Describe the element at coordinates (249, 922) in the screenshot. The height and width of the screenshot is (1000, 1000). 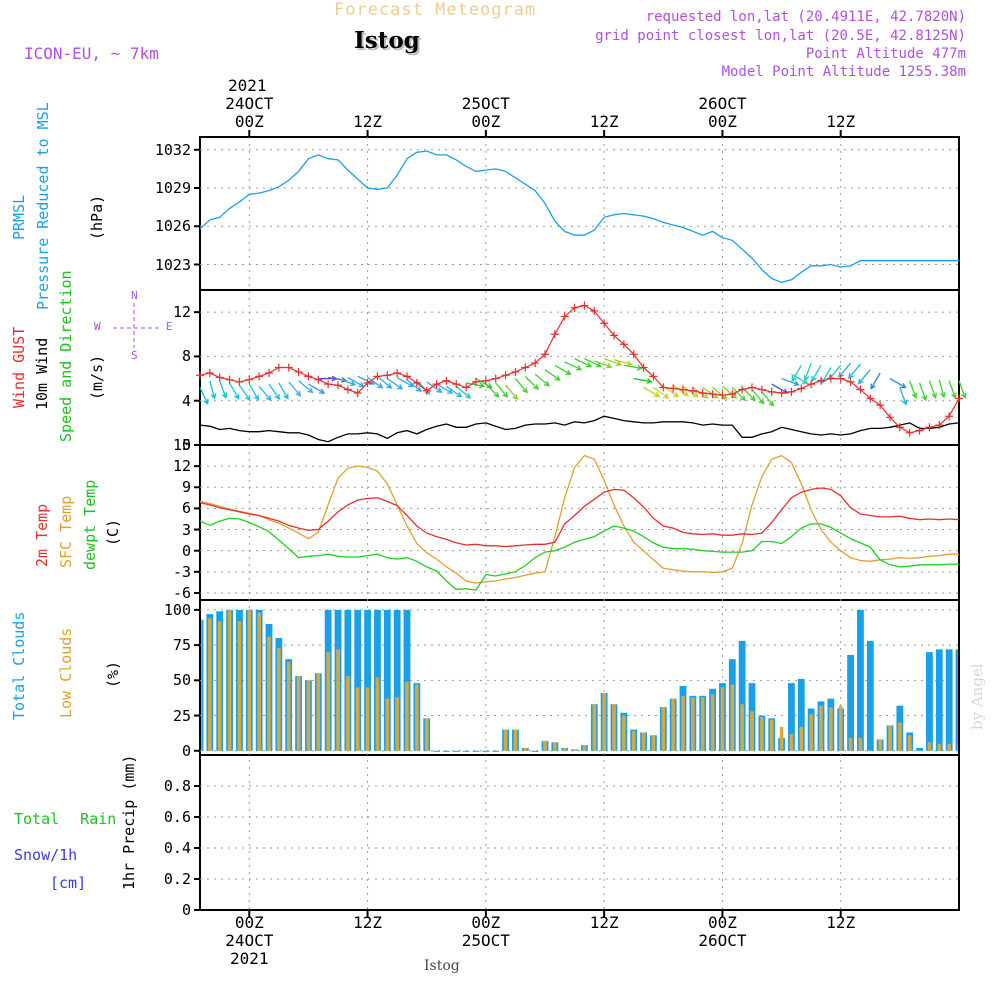
I see `bottom-time-label: 00Z` at that location.